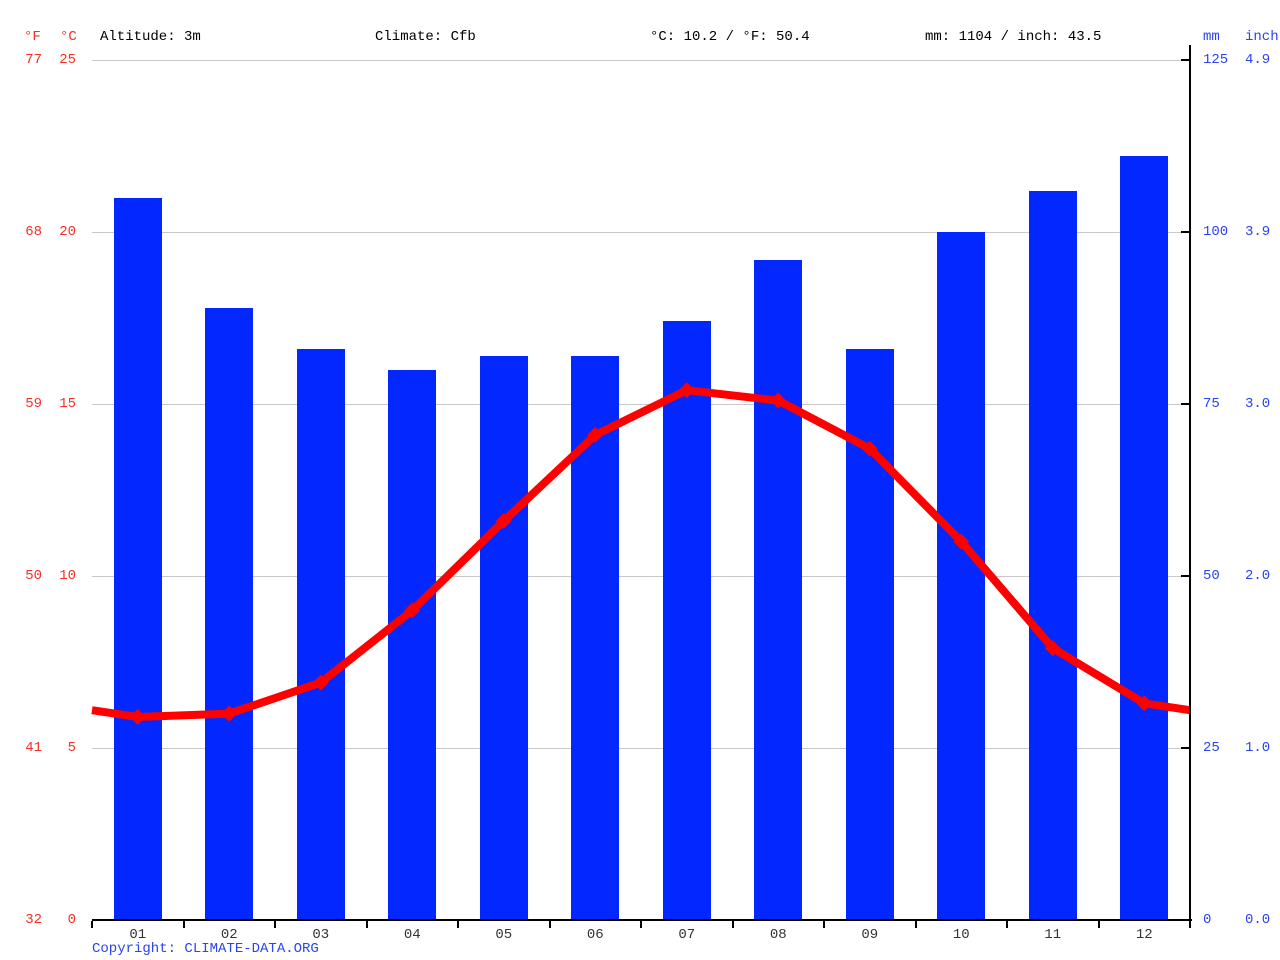 The image size is (1280, 960). I want to click on header-precip-summary: mm: 1104 / inch: 43.5, so click(1013, 37).